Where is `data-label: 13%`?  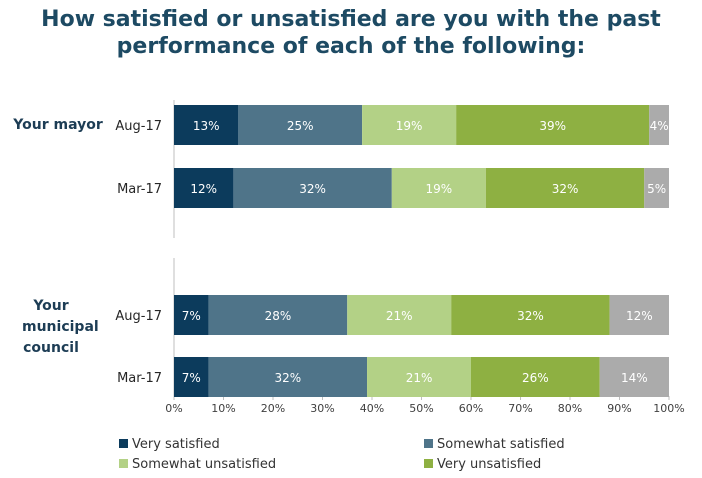
data-label: 13% is located at coordinates (206, 126).